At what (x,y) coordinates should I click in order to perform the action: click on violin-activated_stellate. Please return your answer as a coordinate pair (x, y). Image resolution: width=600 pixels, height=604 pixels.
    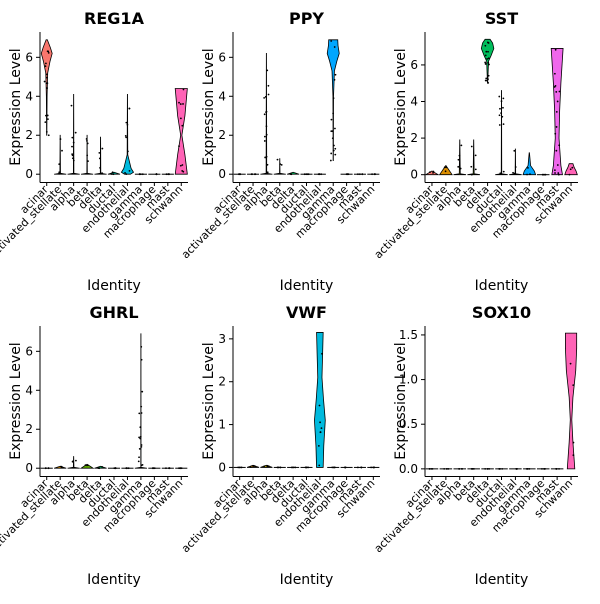
    Looking at the image, I should click on (60, 154).